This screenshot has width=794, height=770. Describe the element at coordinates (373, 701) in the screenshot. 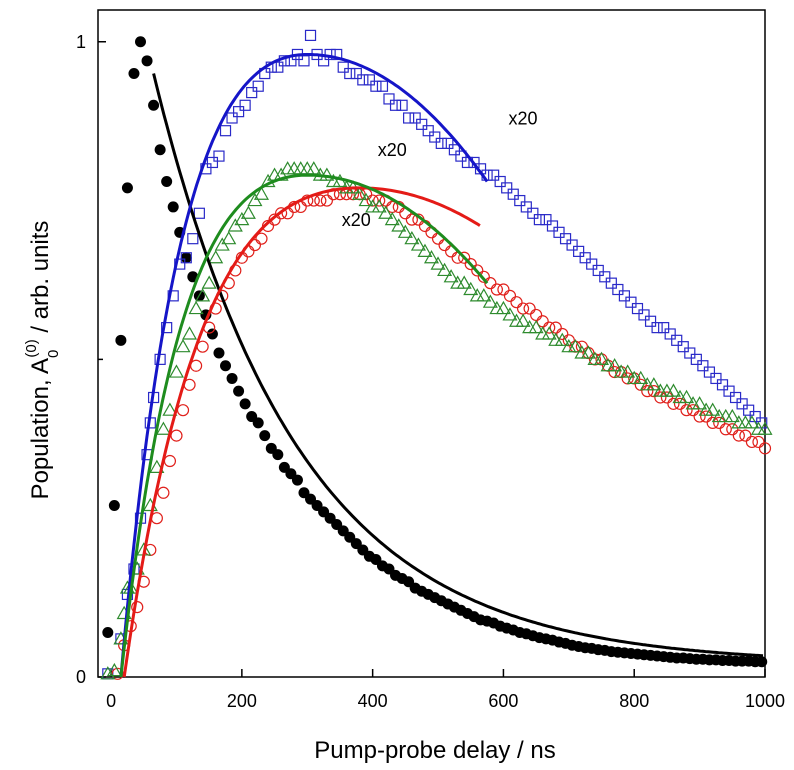

I see `x-tick-label: 400` at that location.